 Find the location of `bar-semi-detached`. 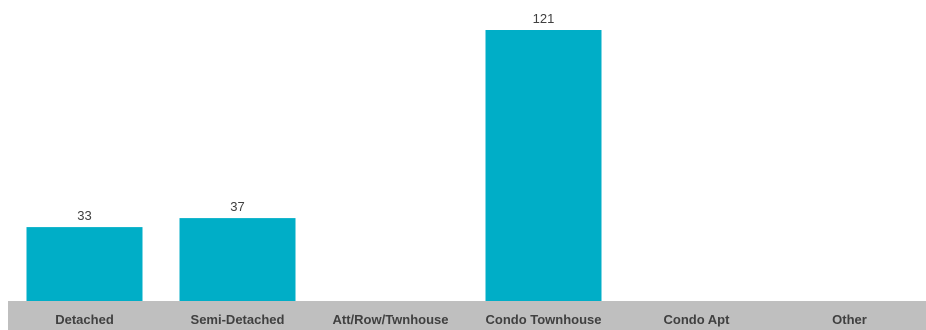

bar-semi-detached is located at coordinates (237, 259).